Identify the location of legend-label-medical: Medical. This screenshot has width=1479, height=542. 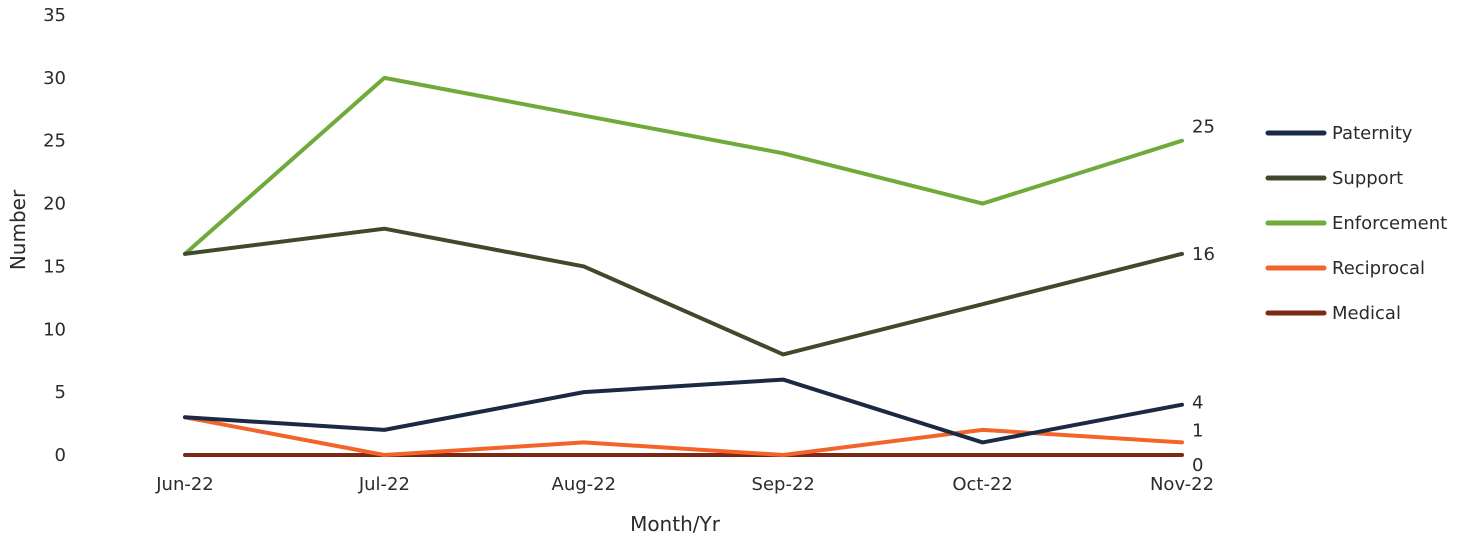
(1366, 313).